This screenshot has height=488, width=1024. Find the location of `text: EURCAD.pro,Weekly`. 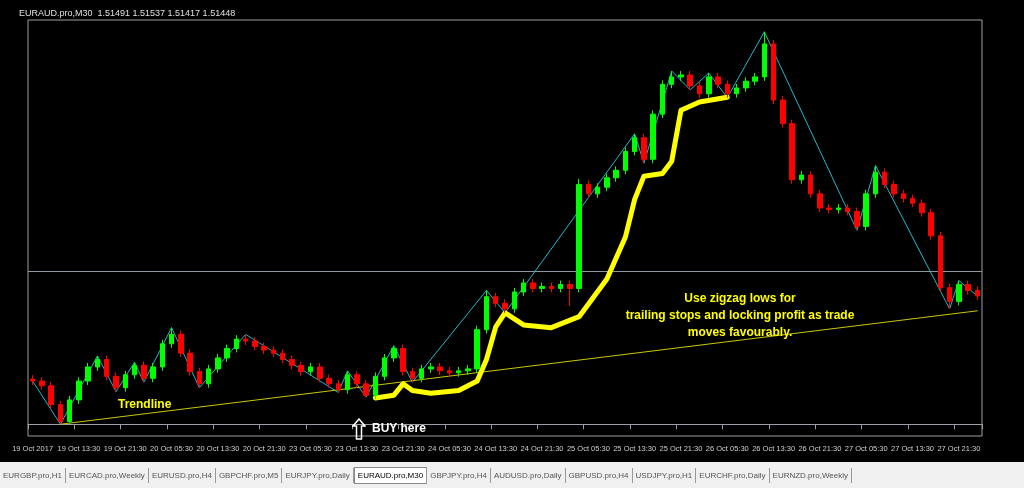

text: EURCAD.pro,Weekly is located at coordinates (107, 475).